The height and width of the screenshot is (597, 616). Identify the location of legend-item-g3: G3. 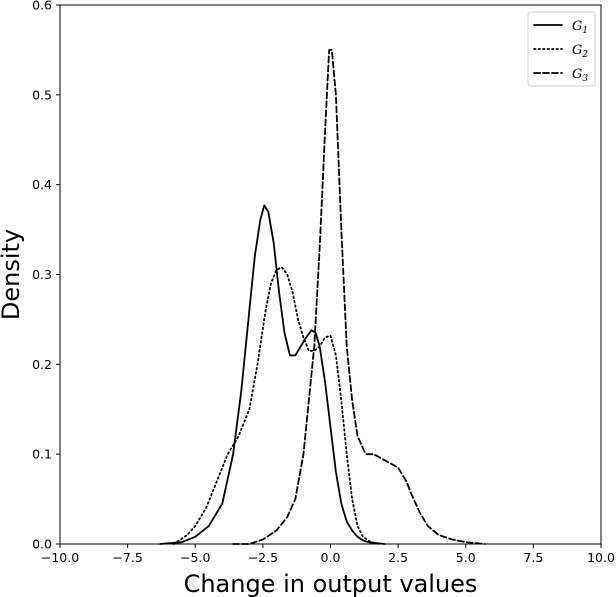
(560, 75).